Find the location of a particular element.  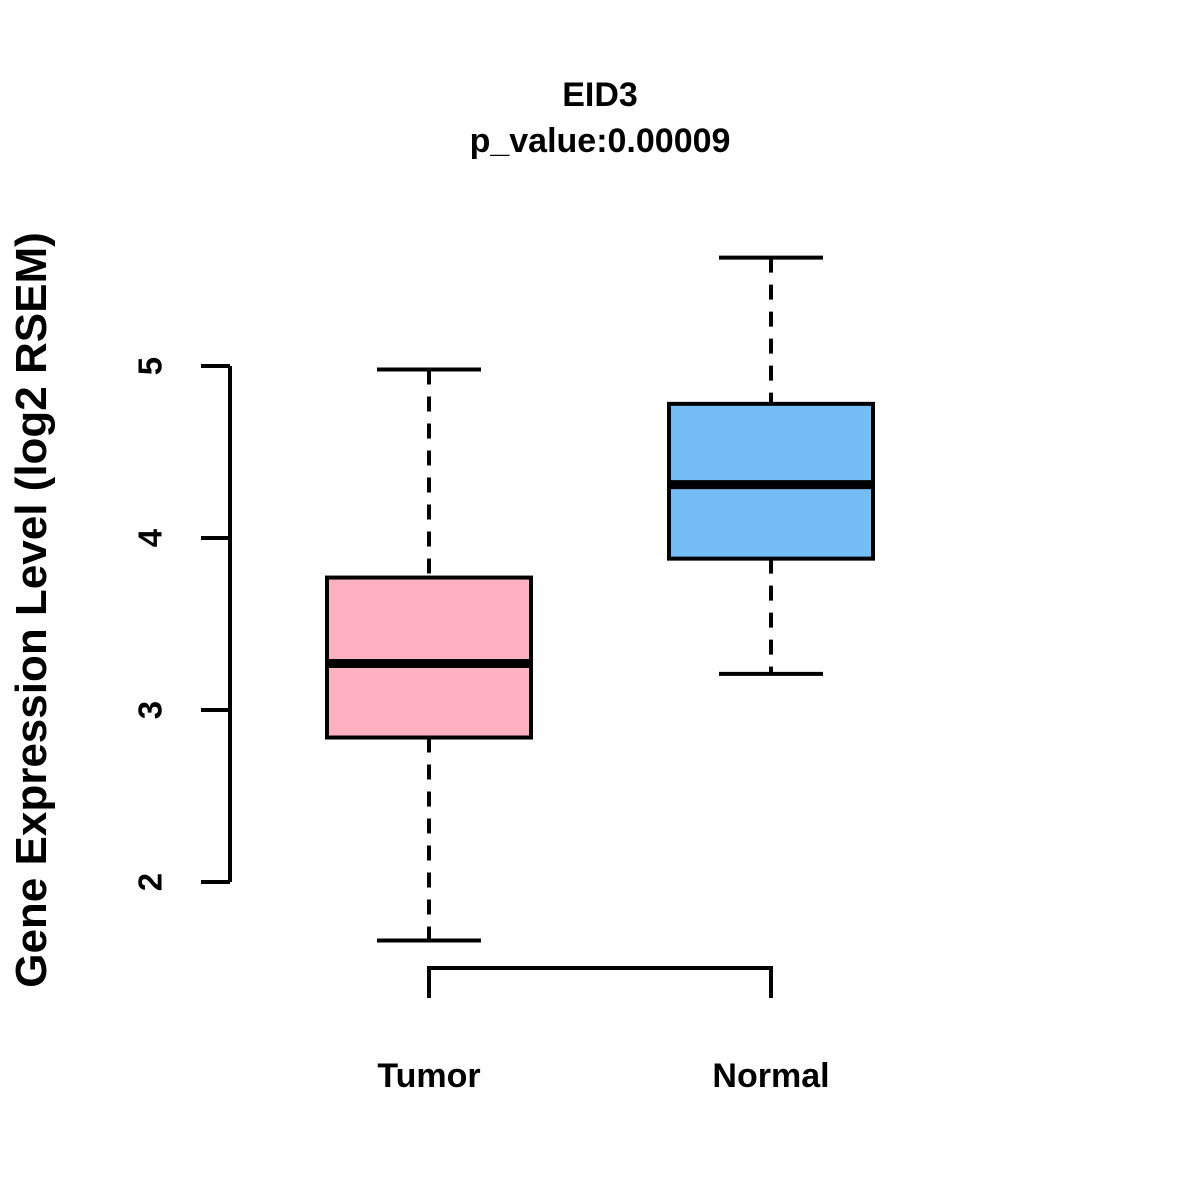

y-axis-tick-label: 4 is located at coordinates (150, 537).